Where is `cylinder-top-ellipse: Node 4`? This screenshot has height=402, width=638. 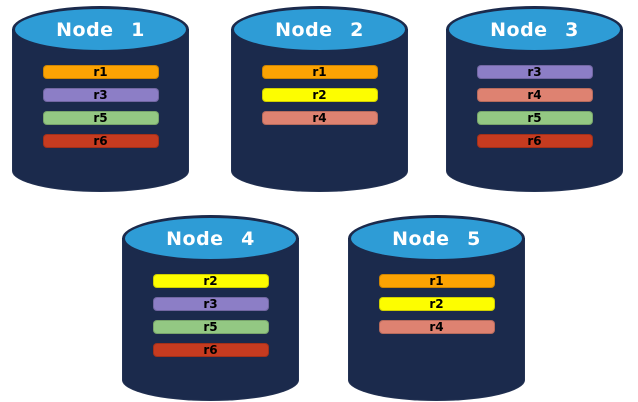
cylinder-top-ellipse: Node 4 is located at coordinates (210, 238).